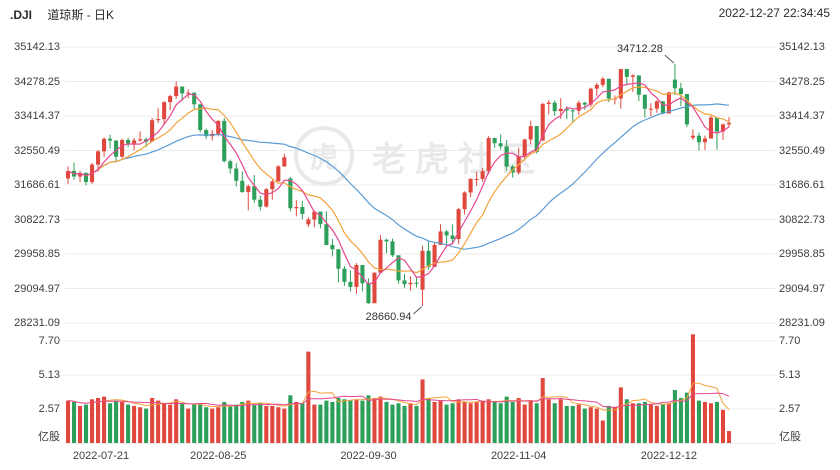 The height and width of the screenshot is (470, 840). Describe the element at coordinates (398, 400) in the screenshot. I see `volume-ma10-line` at that location.